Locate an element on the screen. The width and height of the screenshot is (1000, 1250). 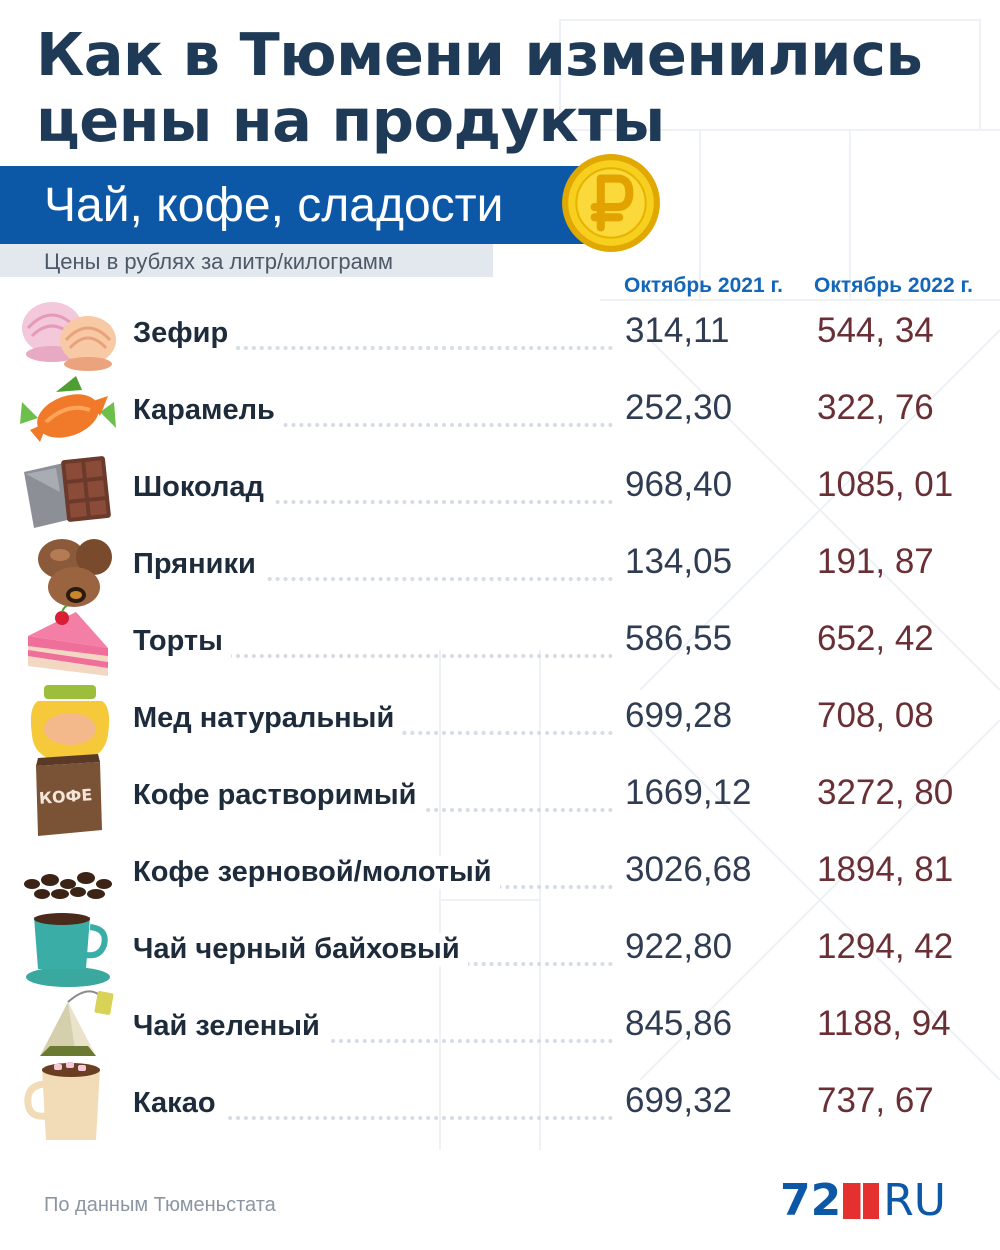
price-2021: 586,55 is located at coordinates (679, 638).